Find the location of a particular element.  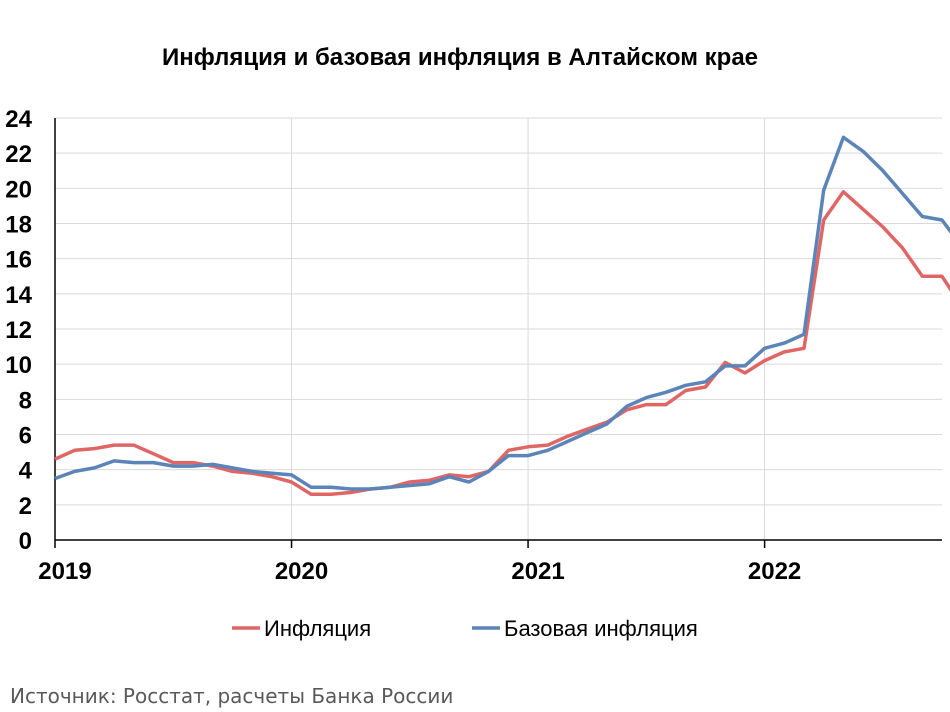

y-tick-label: 18 is located at coordinates (18, 225).